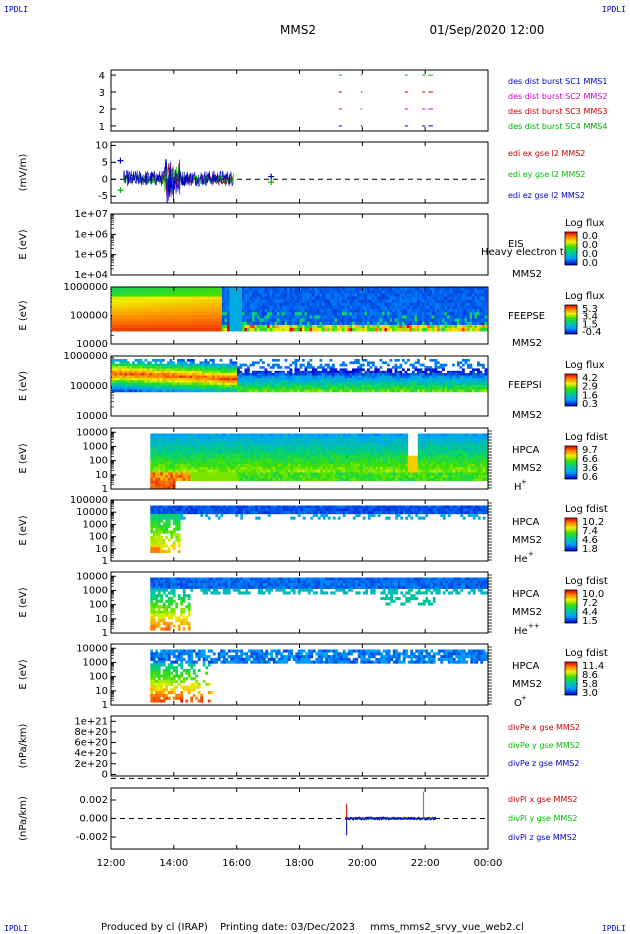 The width and height of the screenshot is (630, 934). What do you see at coordinates (487, 30) in the screenshot?
I see `plot-datetime: 01/Sep/2020 12:00` at bounding box center [487, 30].